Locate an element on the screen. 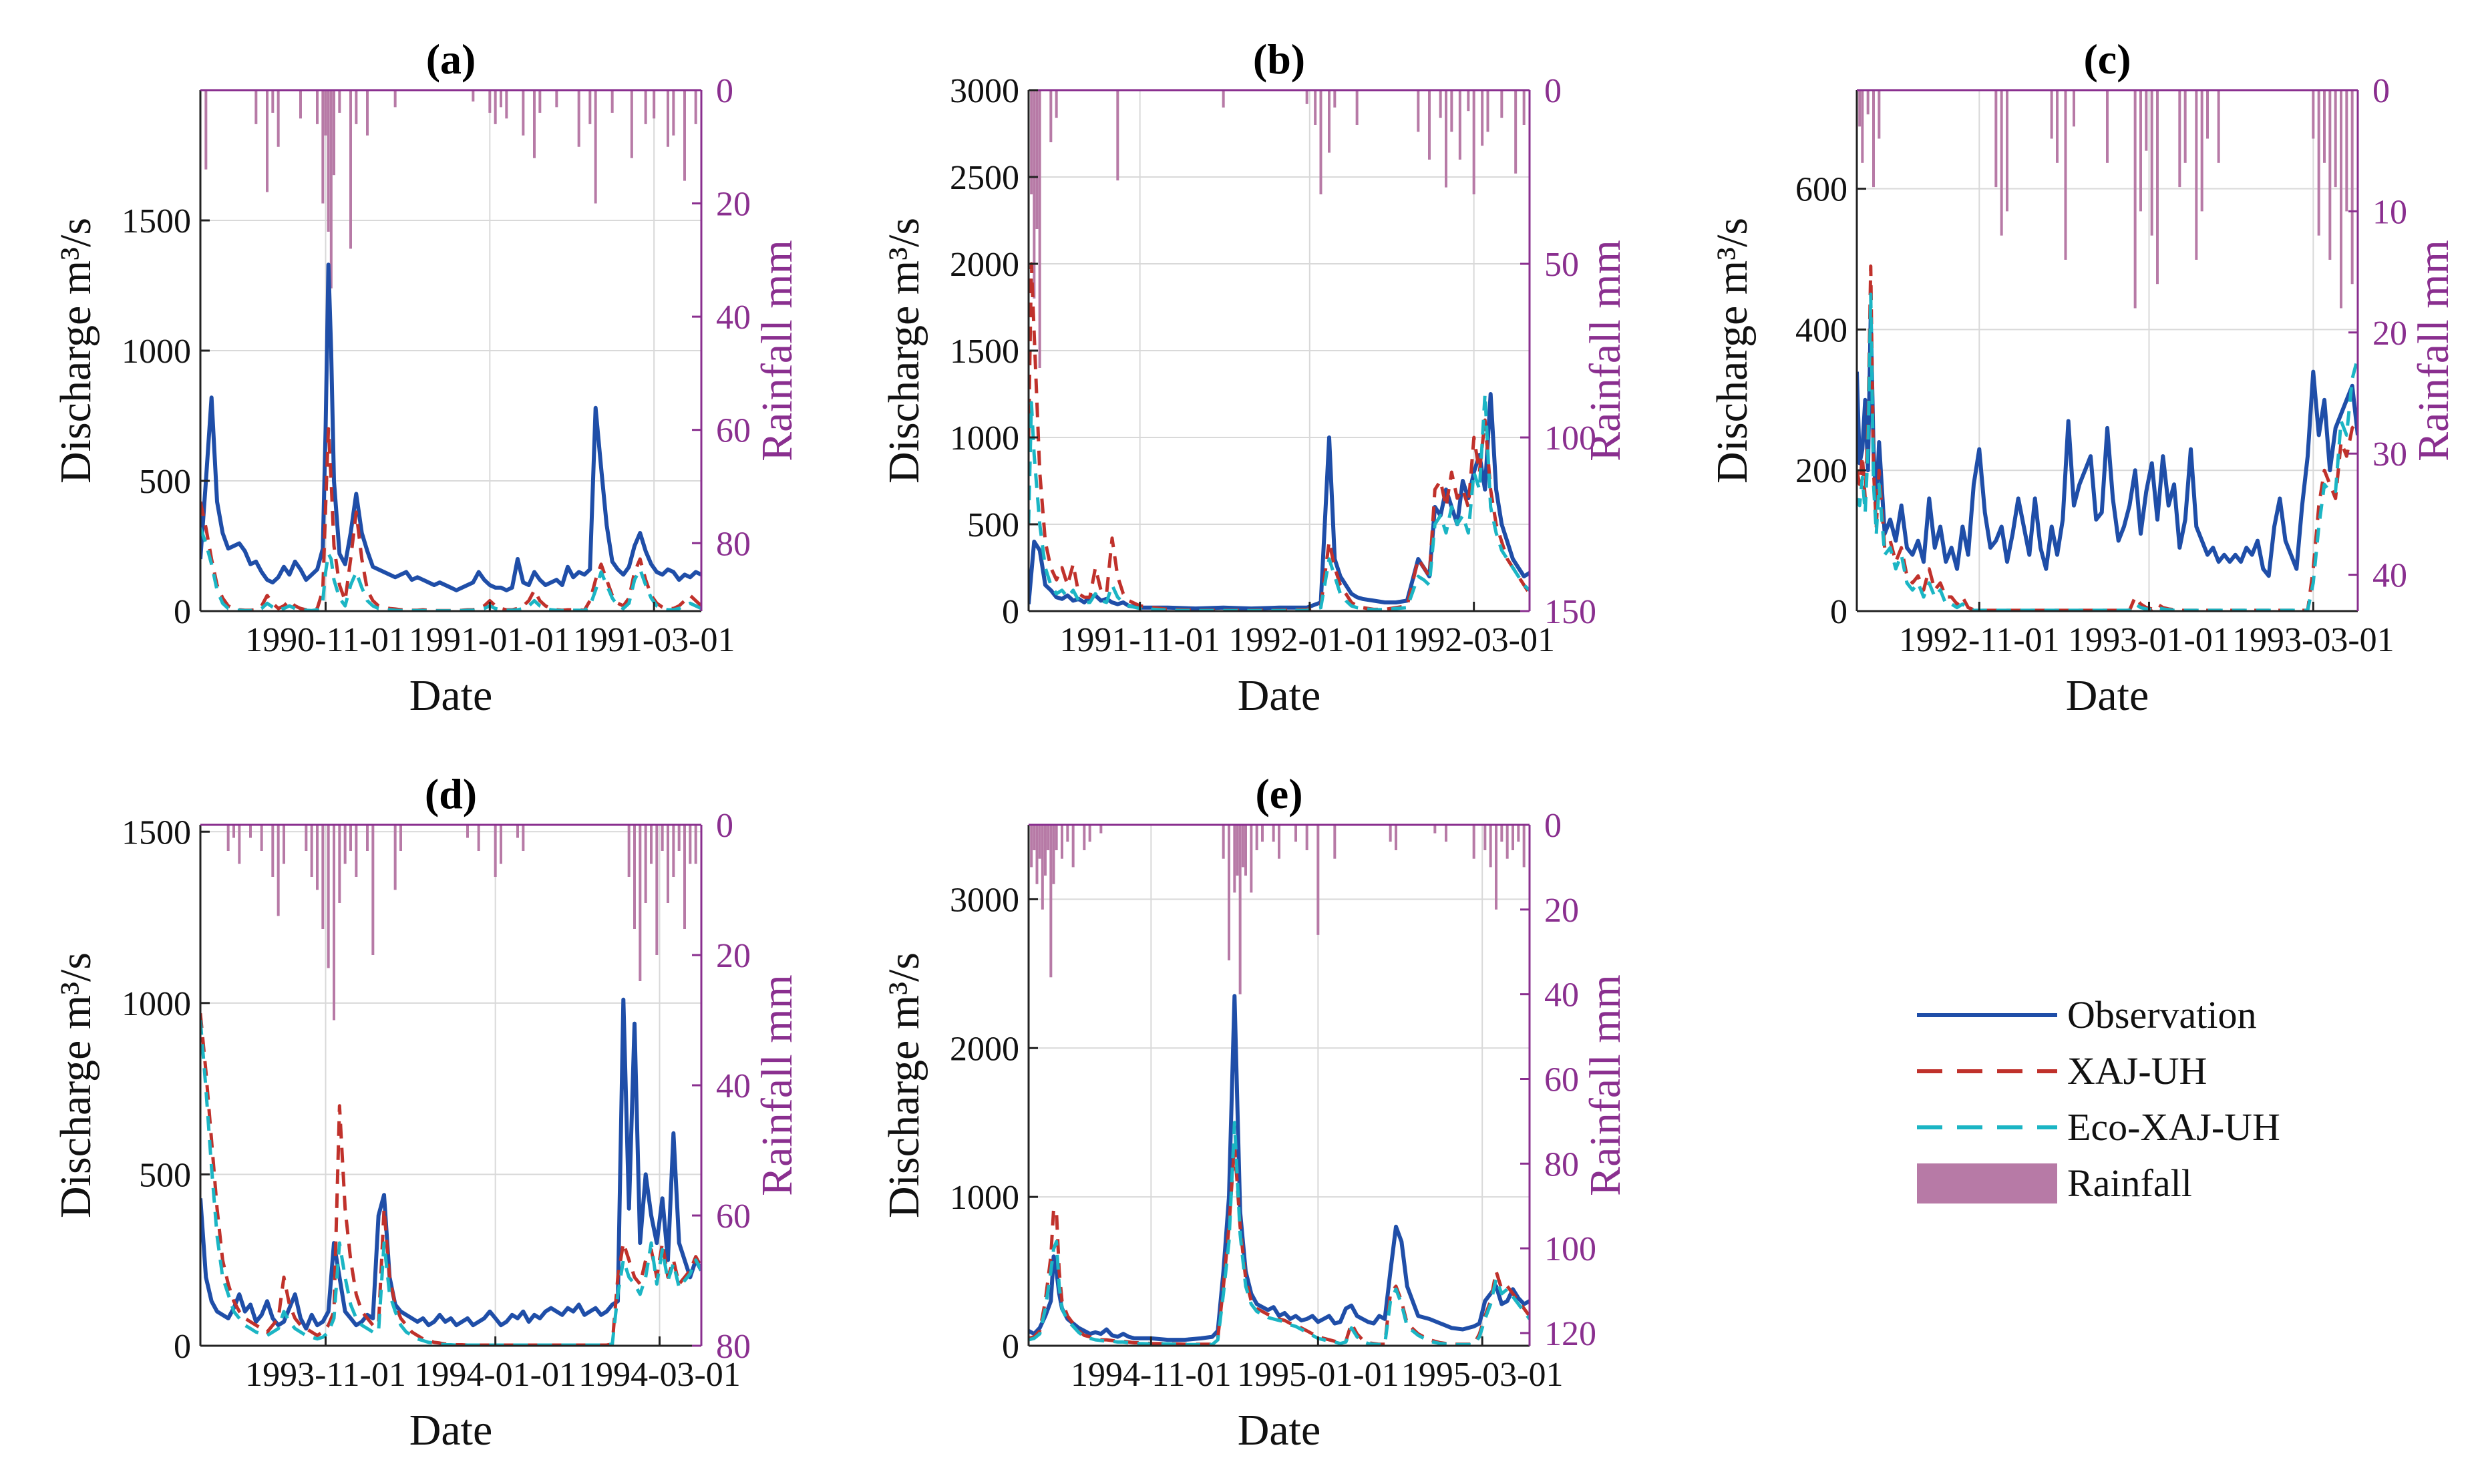  legend-label-rainfall: Rainfall is located at coordinates (2129, 1183).